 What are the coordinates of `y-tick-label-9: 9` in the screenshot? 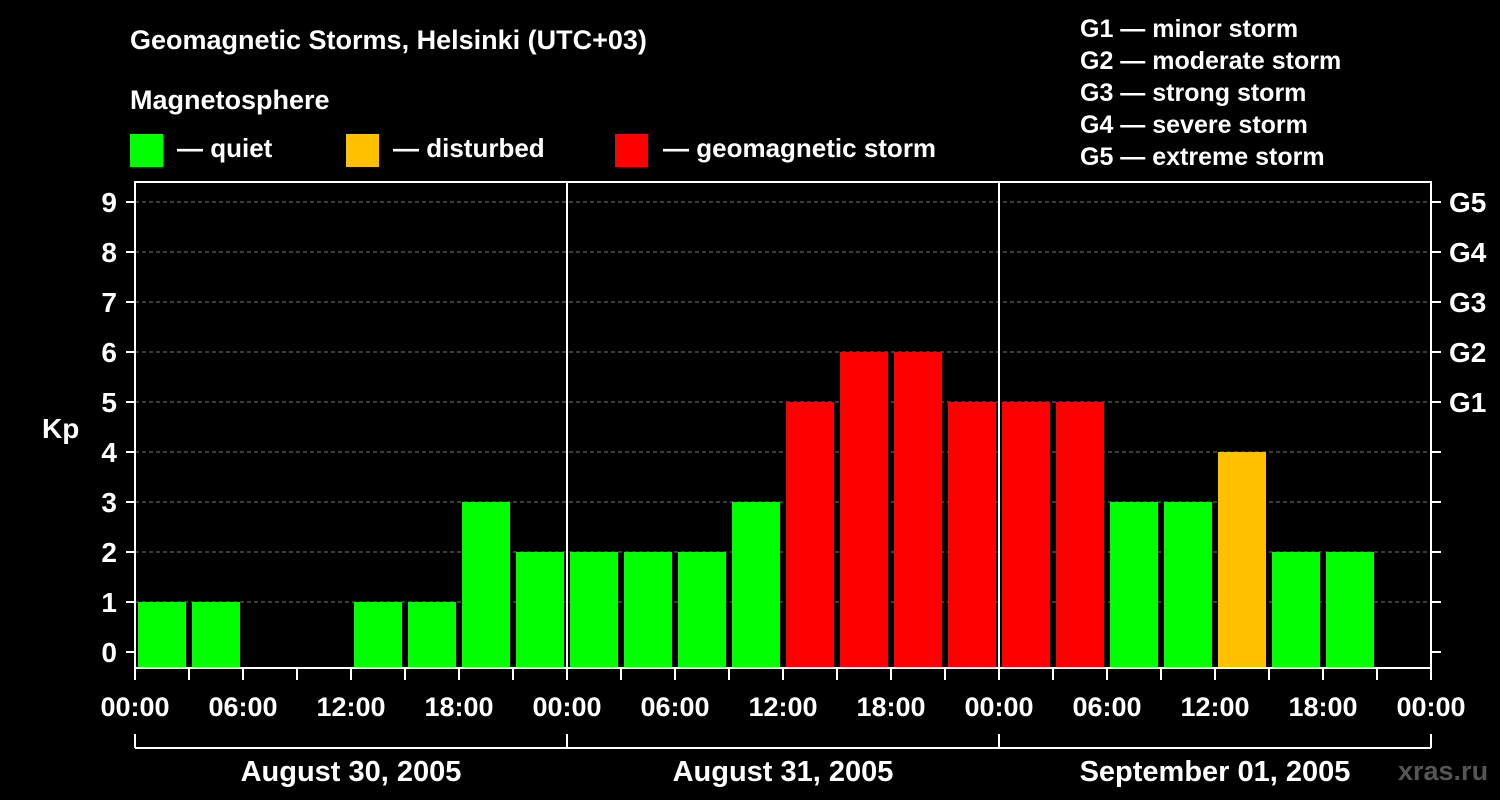 It's located at (109, 202).